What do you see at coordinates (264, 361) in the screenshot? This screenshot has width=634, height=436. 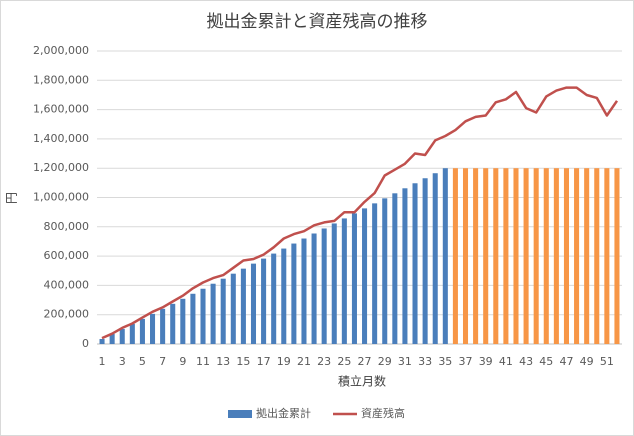 I see `x-tick-label: 17` at bounding box center [264, 361].